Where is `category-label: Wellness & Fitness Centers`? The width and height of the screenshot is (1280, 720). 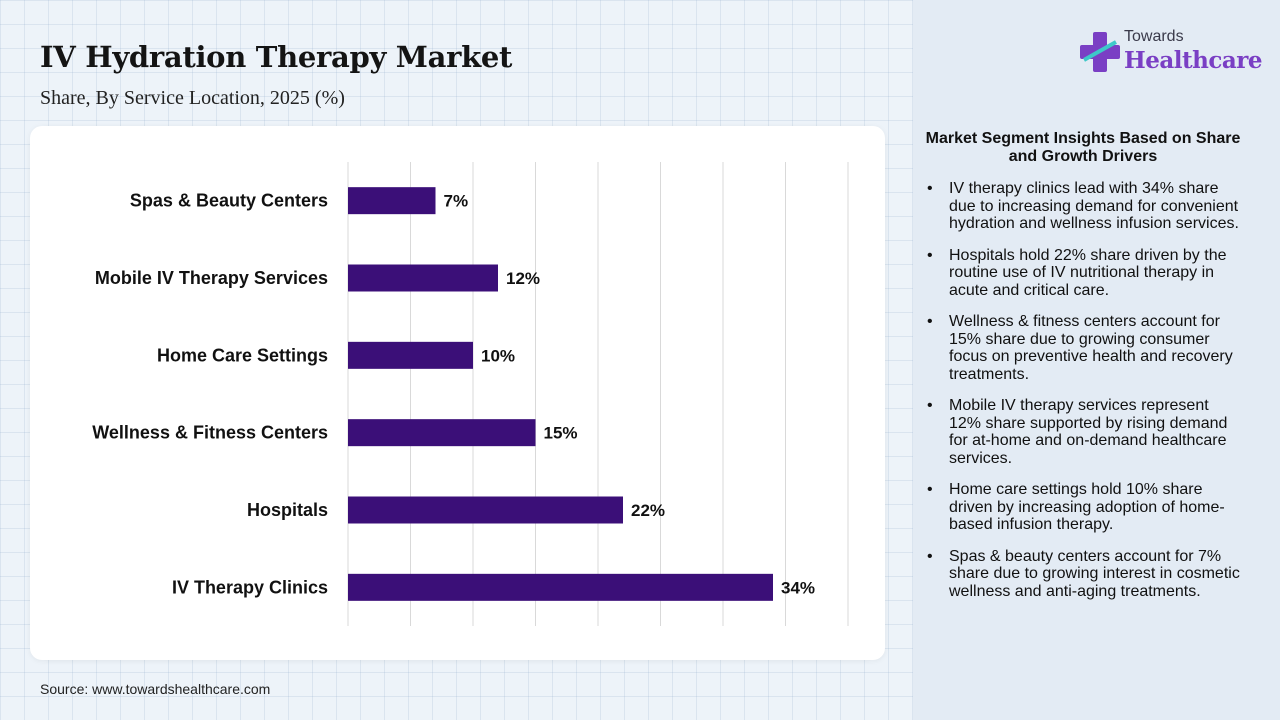 category-label: Wellness & Fitness Centers is located at coordinates (210, 433).